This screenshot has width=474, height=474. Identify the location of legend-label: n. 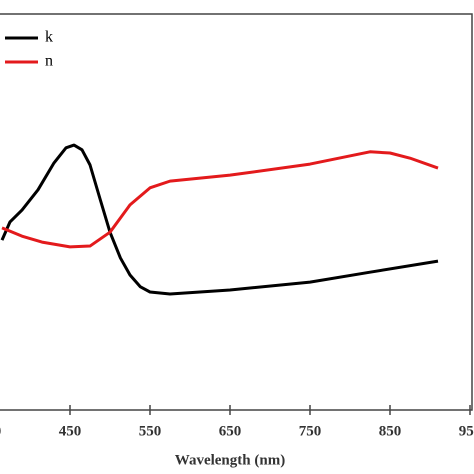
(49, 61).